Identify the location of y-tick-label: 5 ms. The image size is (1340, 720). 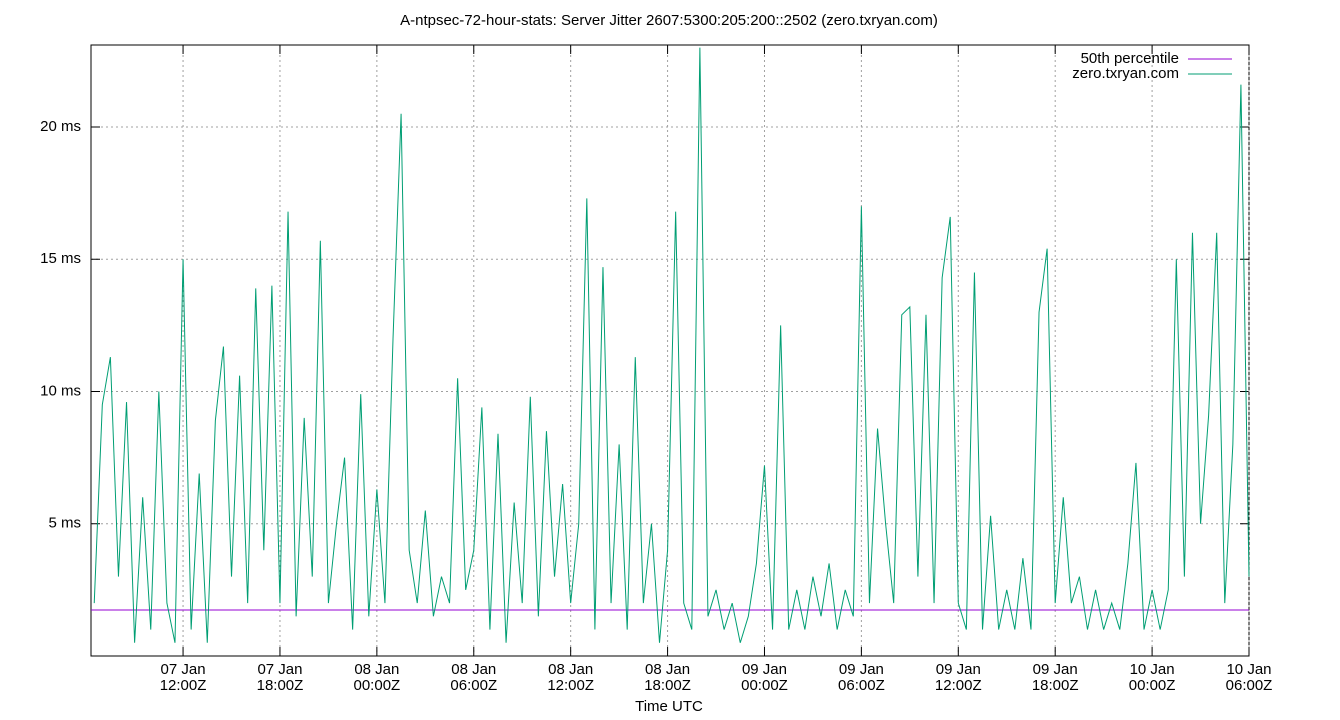
(64, 523).